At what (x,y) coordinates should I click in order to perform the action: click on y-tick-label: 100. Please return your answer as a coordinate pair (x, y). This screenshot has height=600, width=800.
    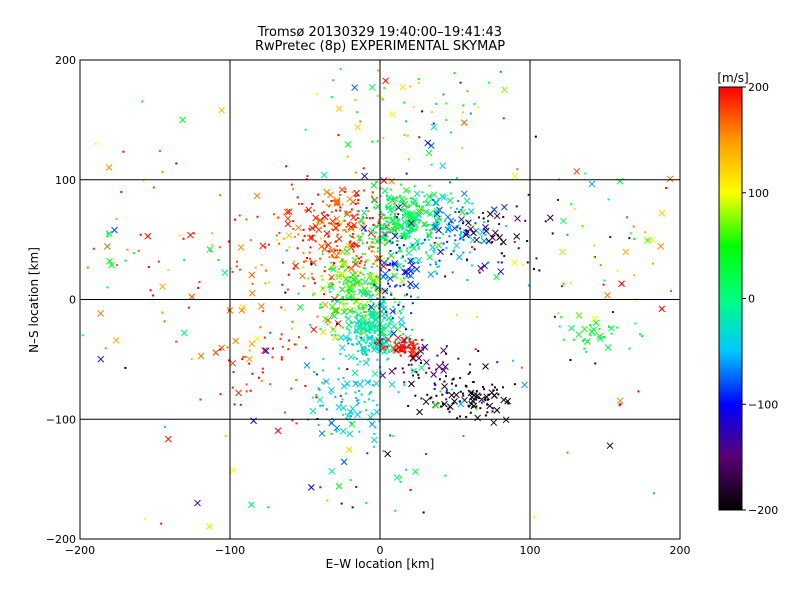
    Looking at the image, I should click on (65, 180).